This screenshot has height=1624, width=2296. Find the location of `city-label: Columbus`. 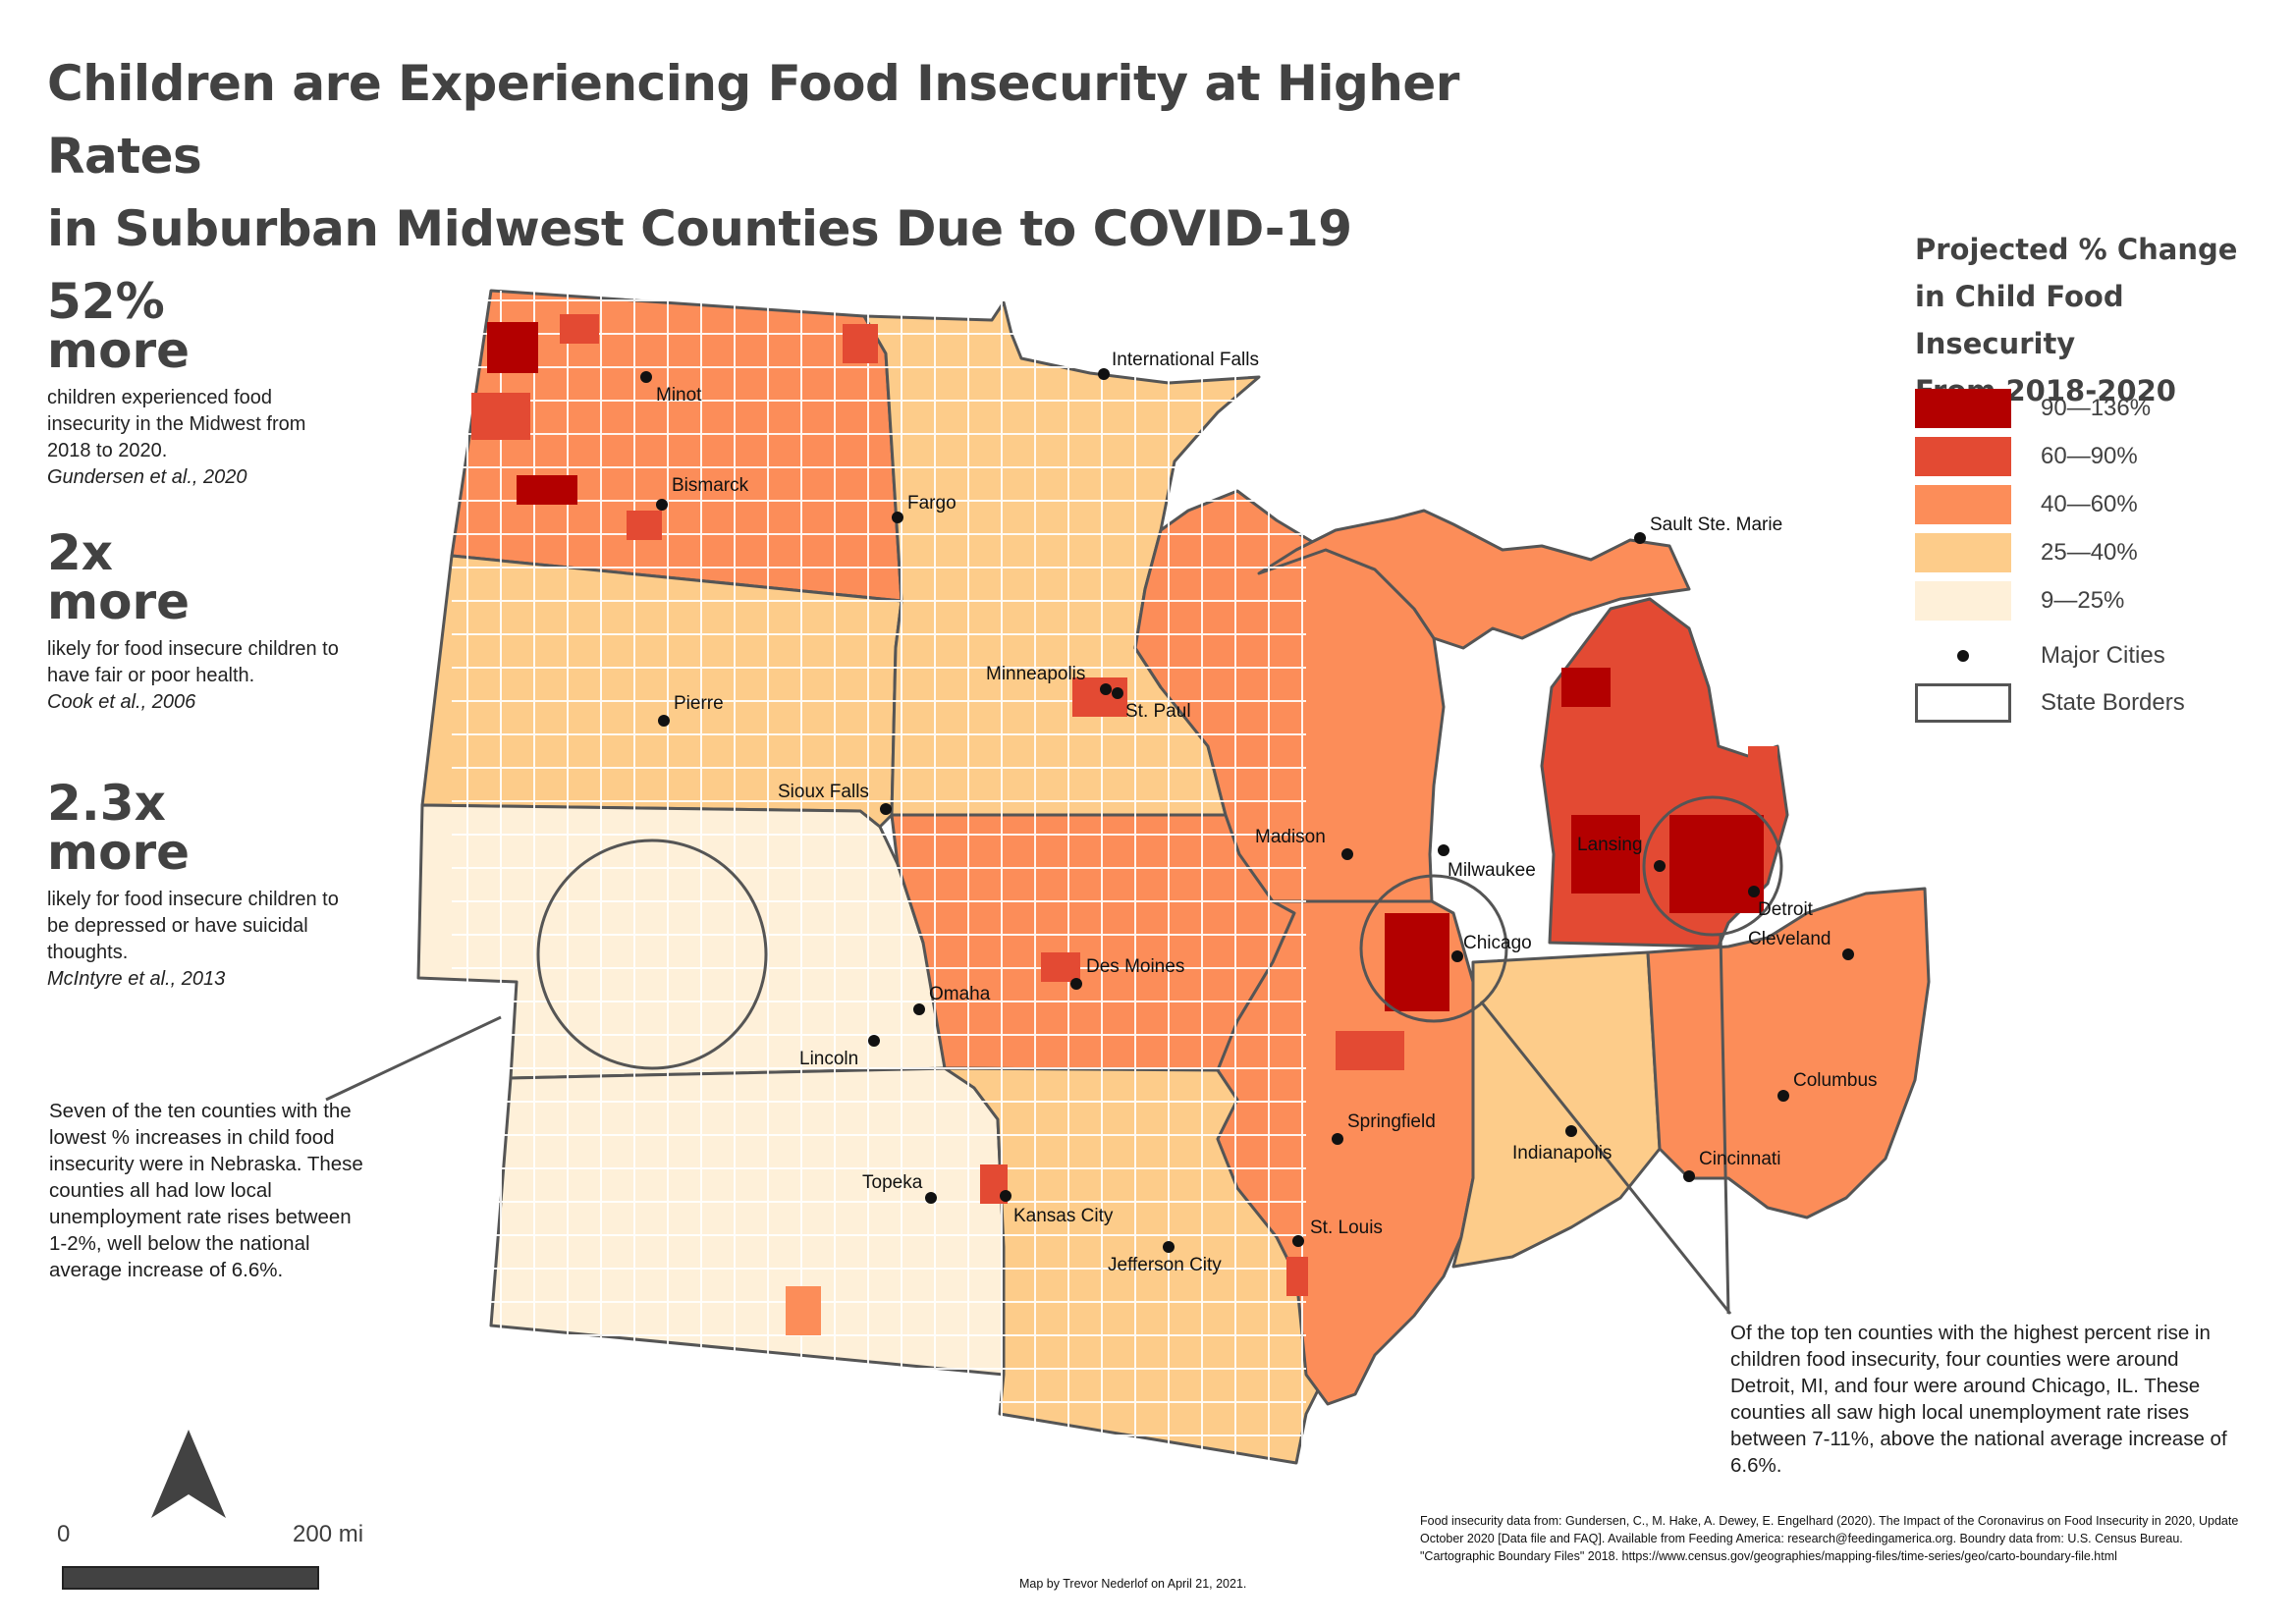

city-label: Columbus is located at coordinates (1835, 1080).